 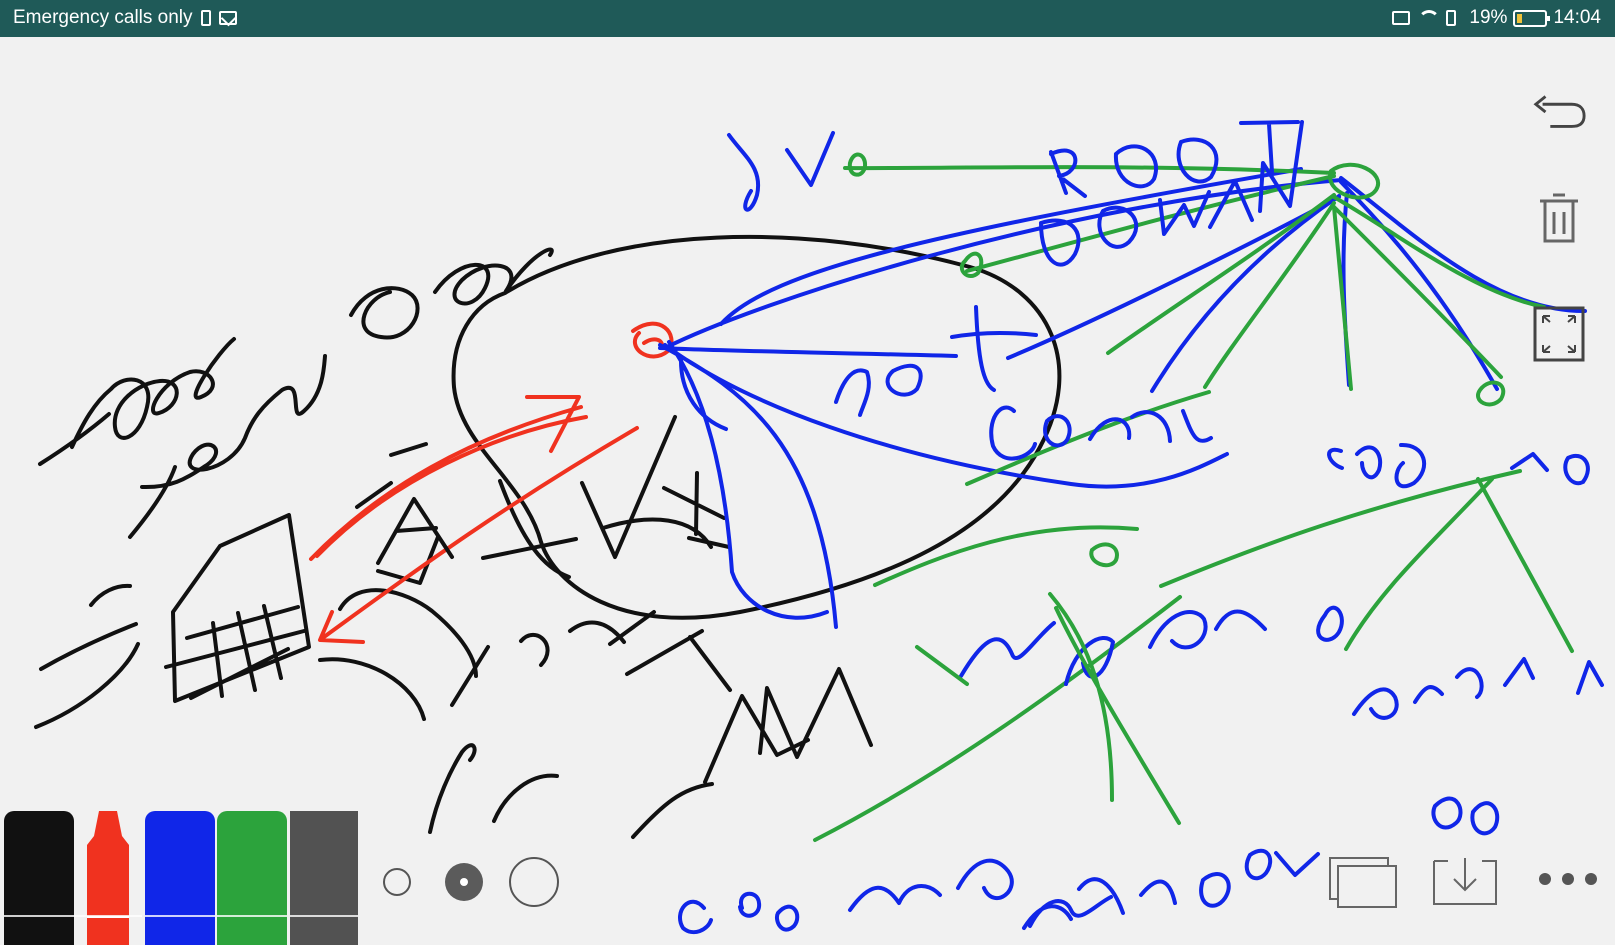 What do you see at coordinates (1453, 18) in the screenshot?
I see `signal-icon` at bounding box center [1453, 18].